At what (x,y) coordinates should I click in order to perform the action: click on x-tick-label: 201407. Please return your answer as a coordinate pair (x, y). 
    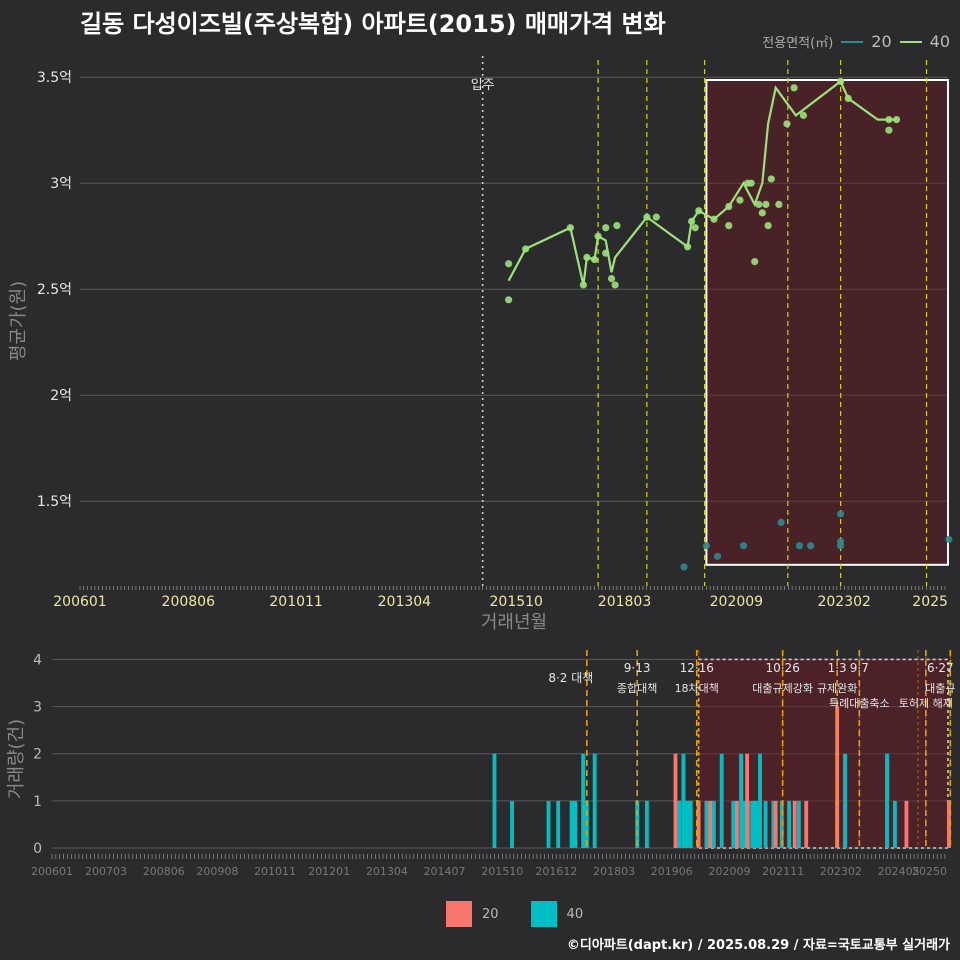
    Looking at the image, I should click on (445, 871).